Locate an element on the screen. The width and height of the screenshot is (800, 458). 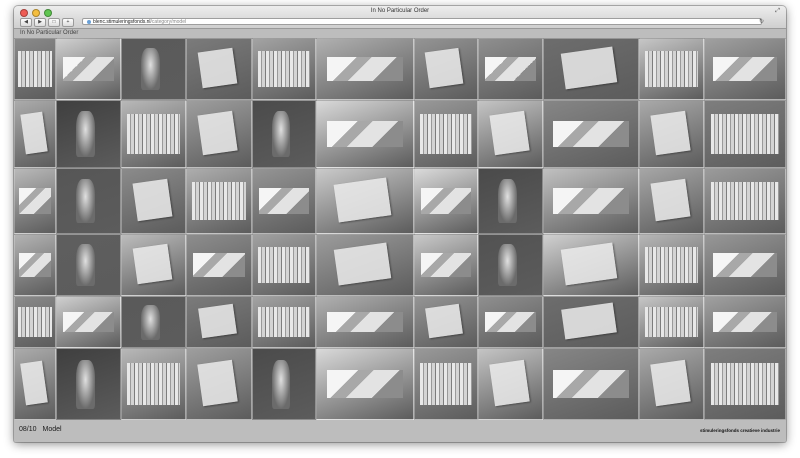
reader-button: □ is located at coordinates (54, 22).